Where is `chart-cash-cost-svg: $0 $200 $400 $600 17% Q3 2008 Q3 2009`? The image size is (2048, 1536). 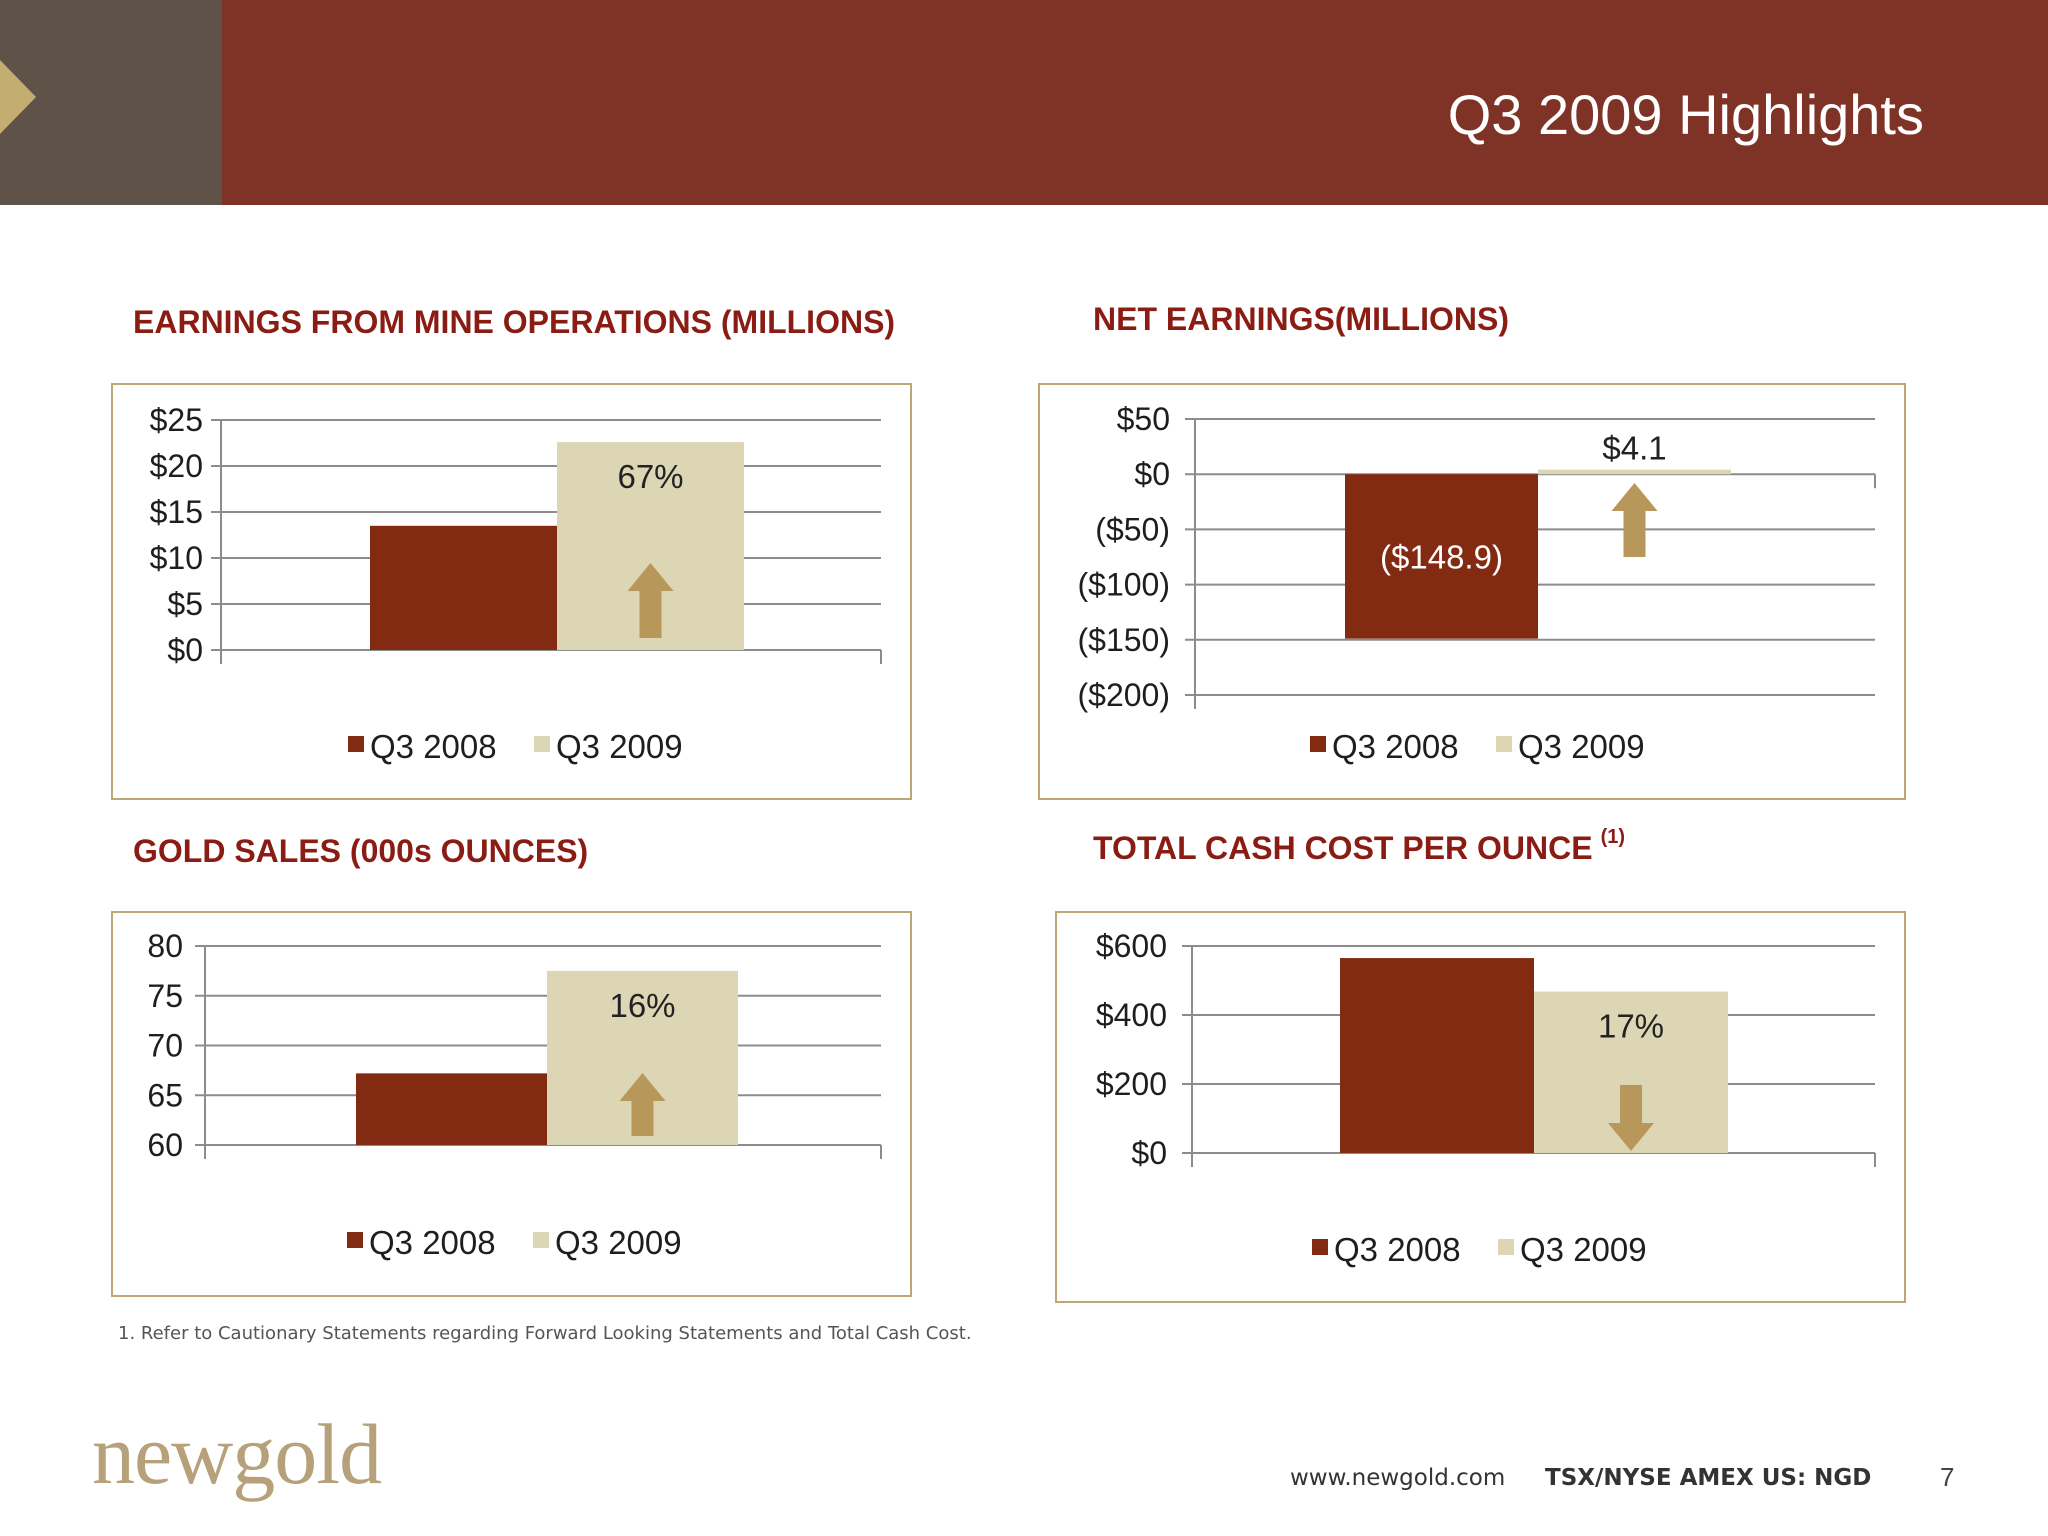
chart-cash-cost-svg: $0 $200 $400 $600 17% Q3 2008 Q3 2009 is located at coordinates (1486, 1098).